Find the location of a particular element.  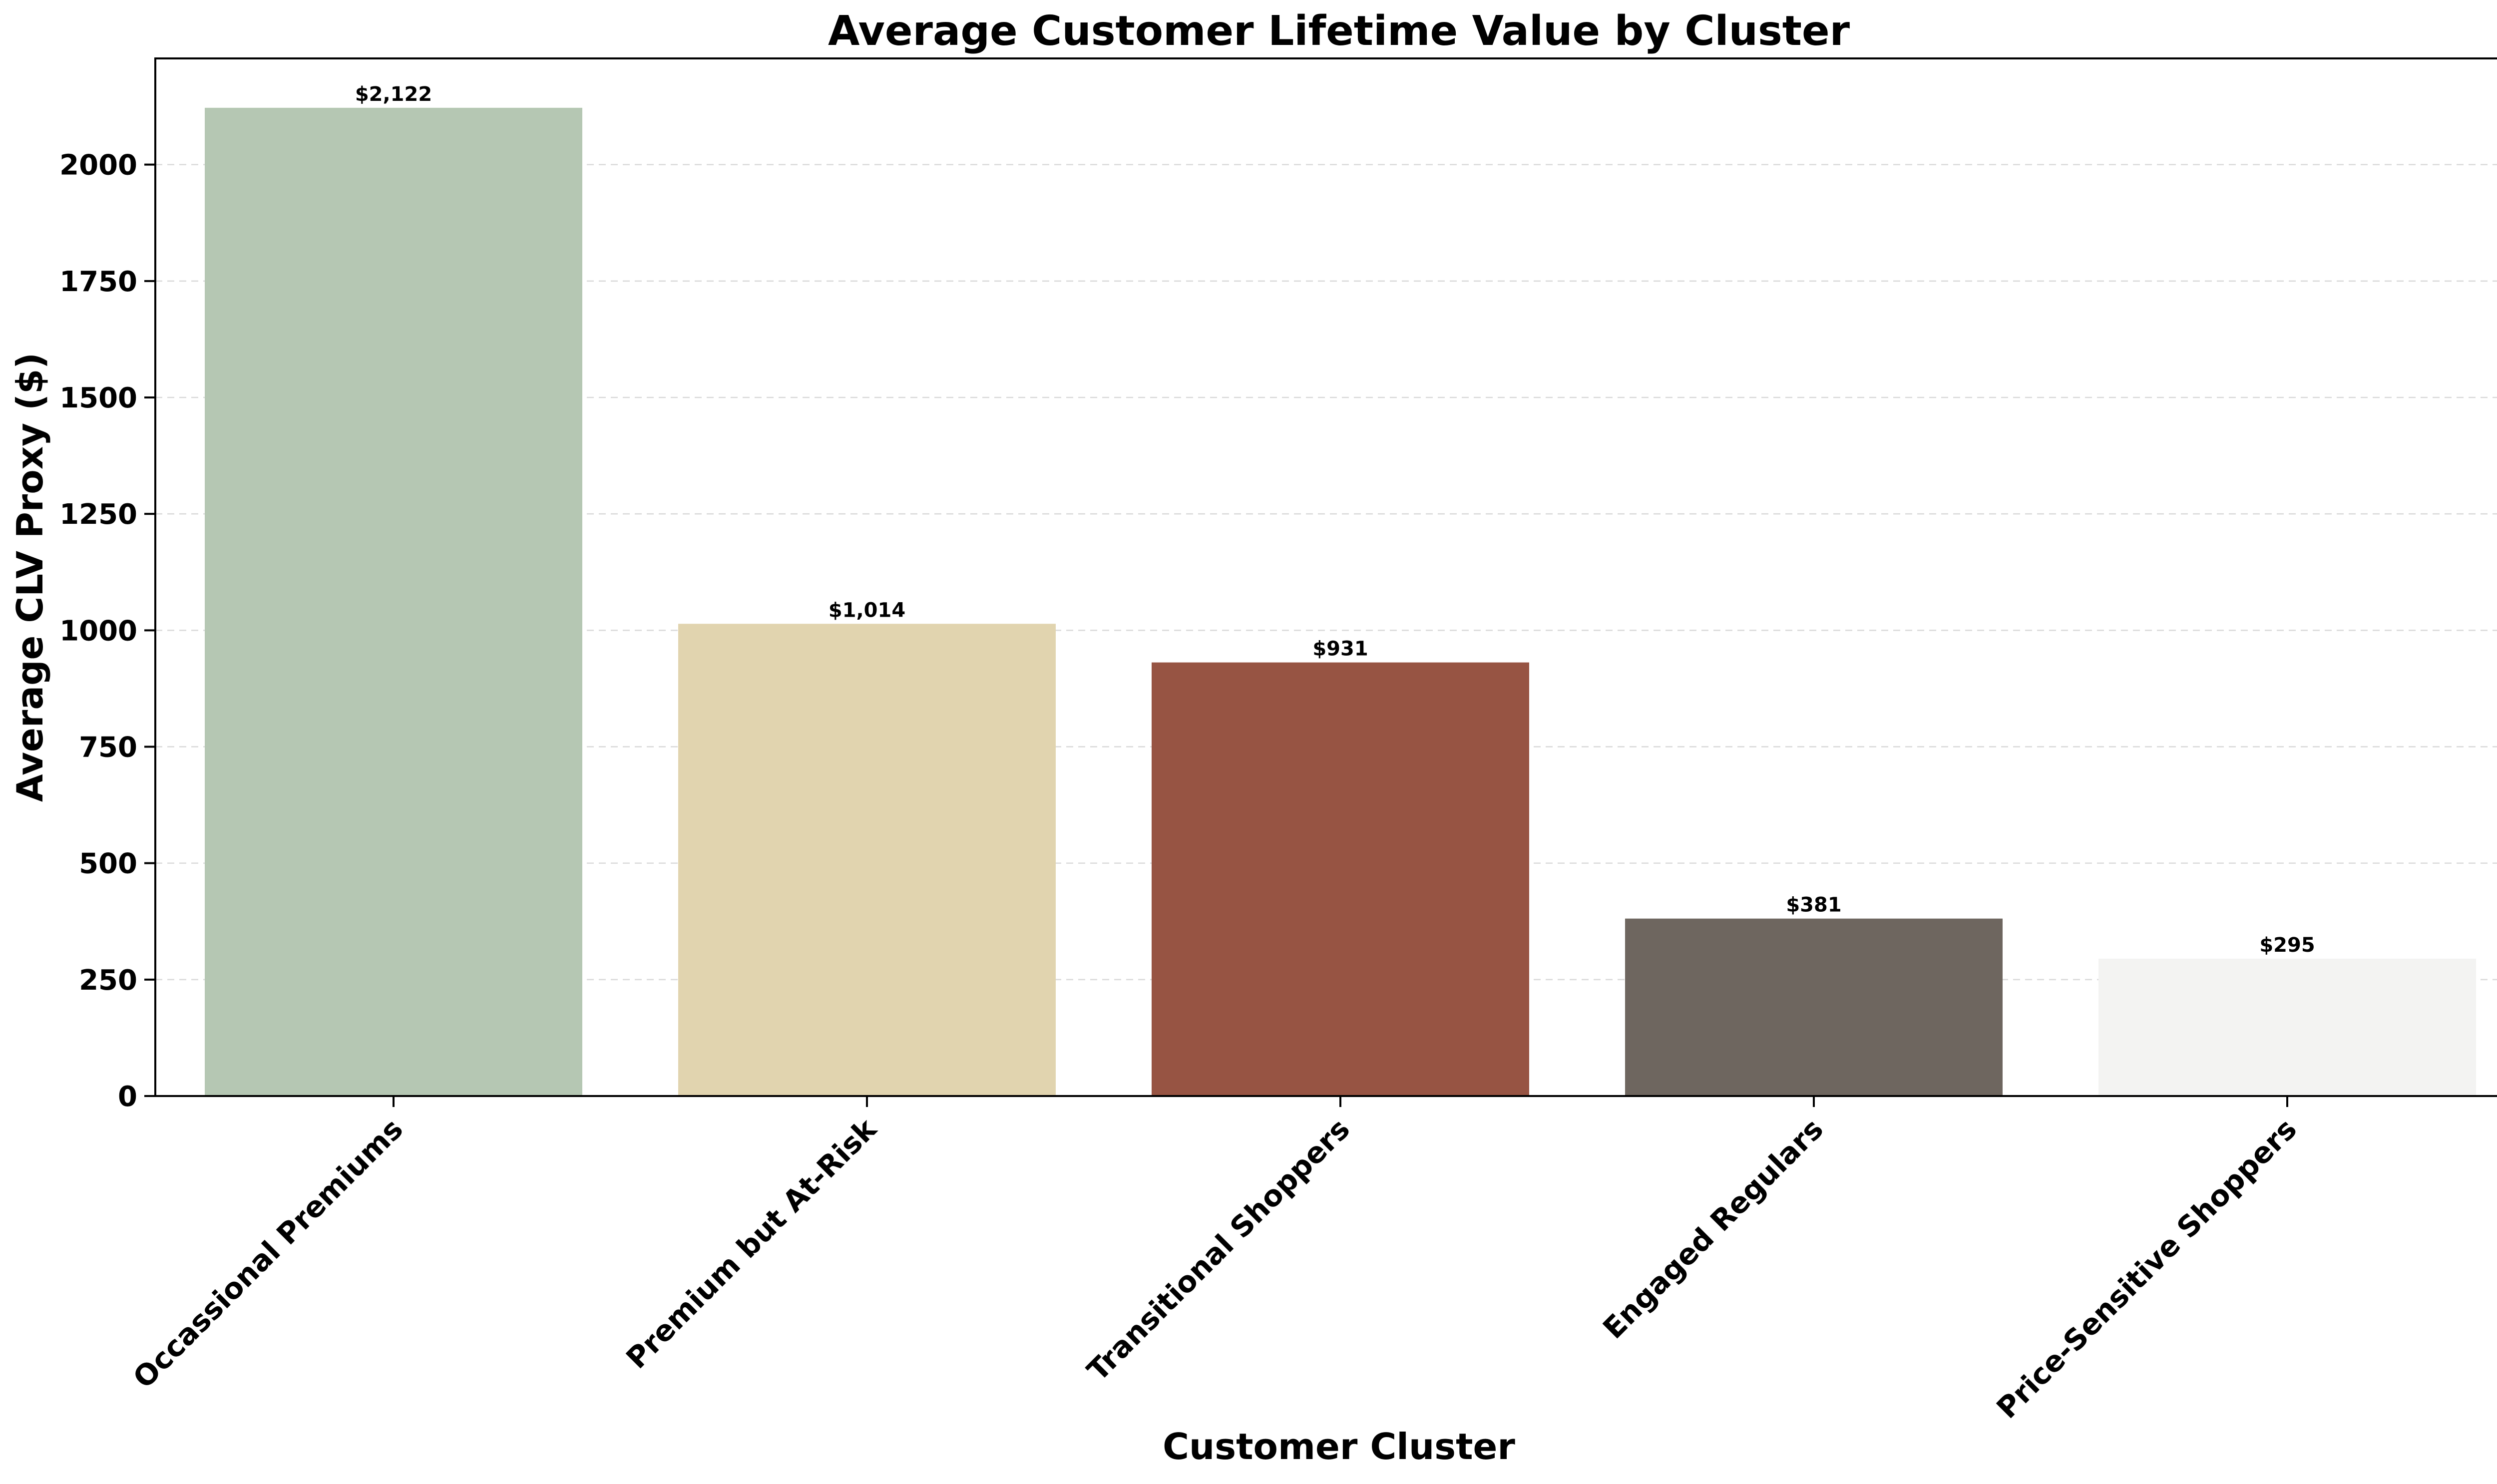

y-tick-label: 1250 is located at coordinates (98, 515).